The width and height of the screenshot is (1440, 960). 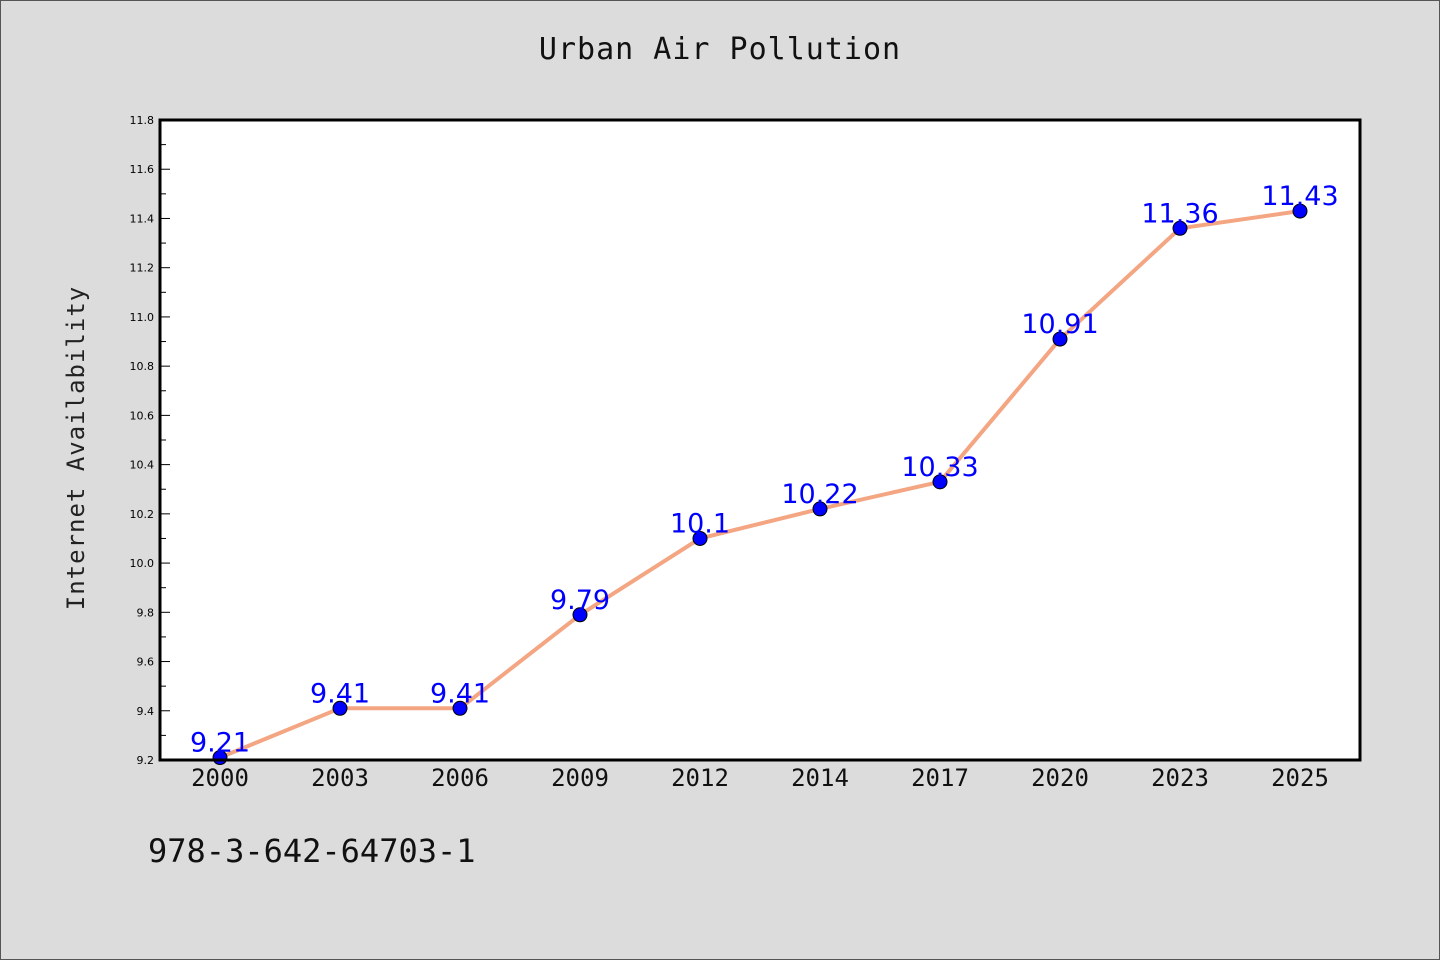 What do you see at coordinates (940, 778) in the screenshot?
I see `x-tick-label: 2017` at bounding box center [940, 778].